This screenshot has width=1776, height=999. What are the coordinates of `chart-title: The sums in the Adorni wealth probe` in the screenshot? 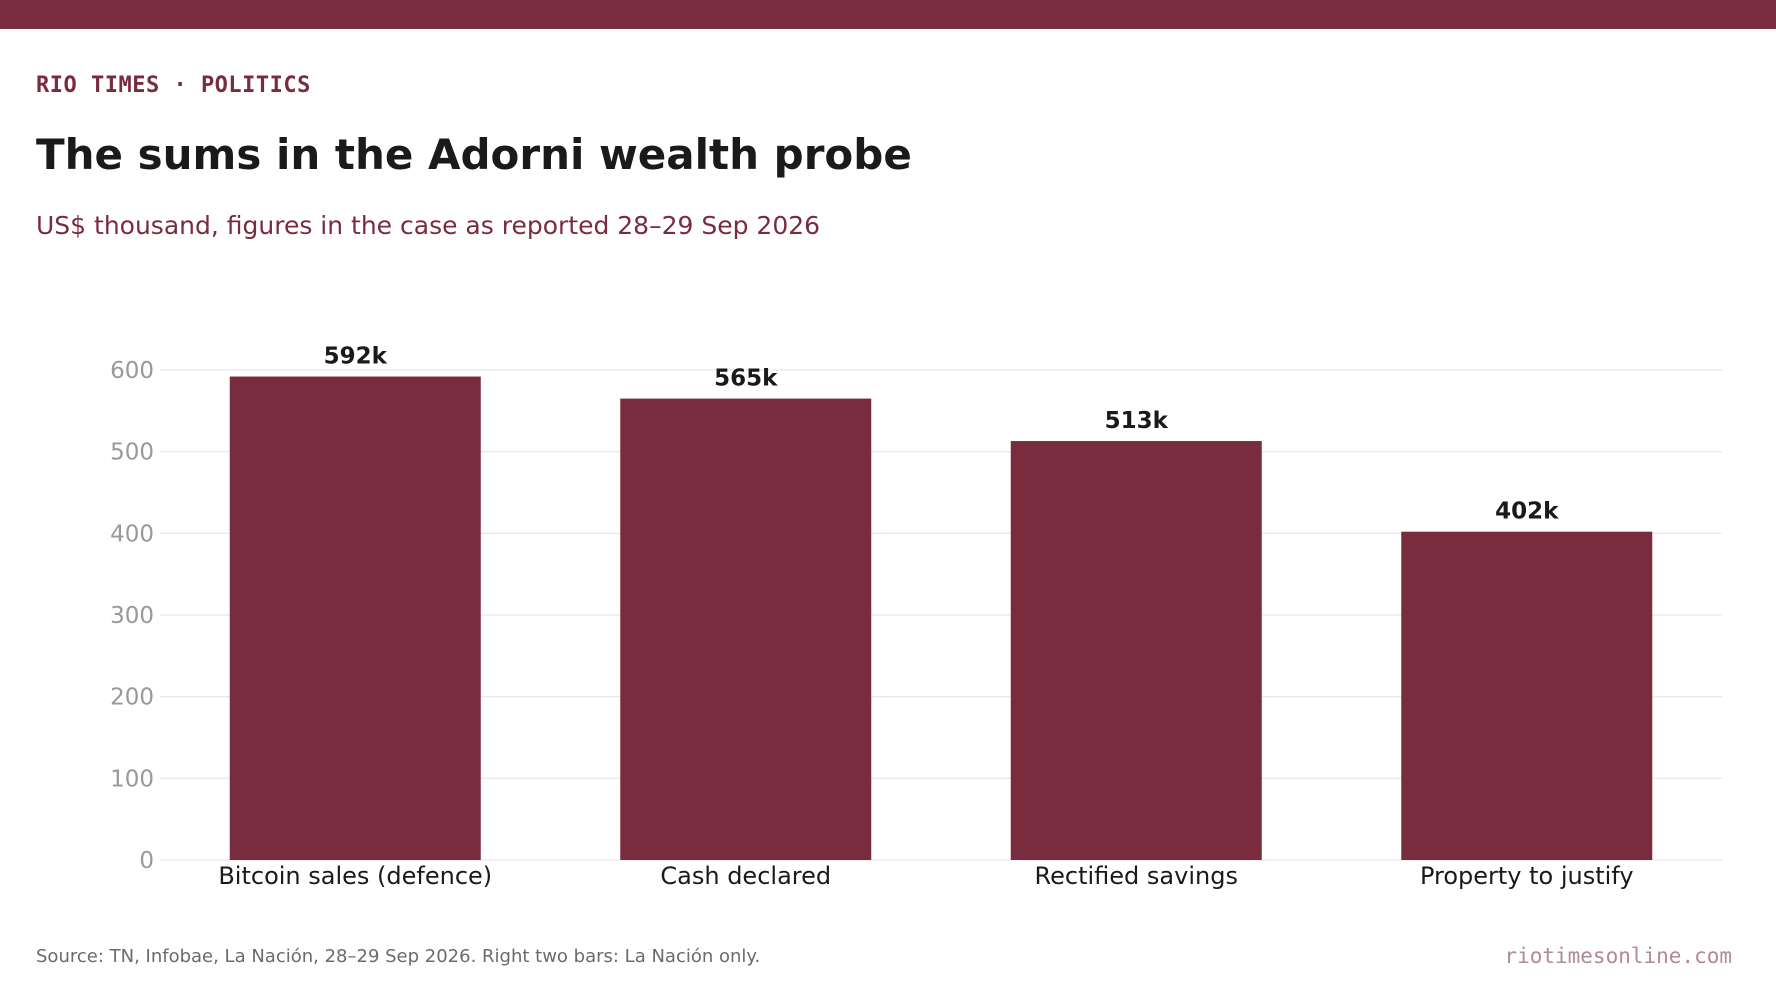 It's located at (474, 154).